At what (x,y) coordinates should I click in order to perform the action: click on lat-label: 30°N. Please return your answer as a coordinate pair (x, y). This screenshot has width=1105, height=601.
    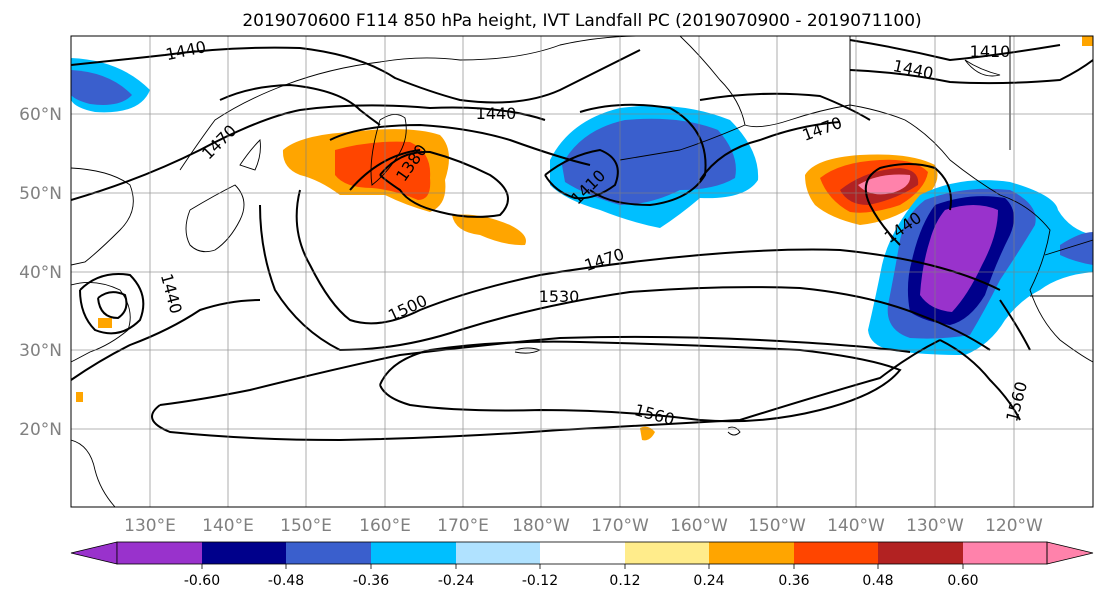
    Looking at the image, I should click on (40, 351).